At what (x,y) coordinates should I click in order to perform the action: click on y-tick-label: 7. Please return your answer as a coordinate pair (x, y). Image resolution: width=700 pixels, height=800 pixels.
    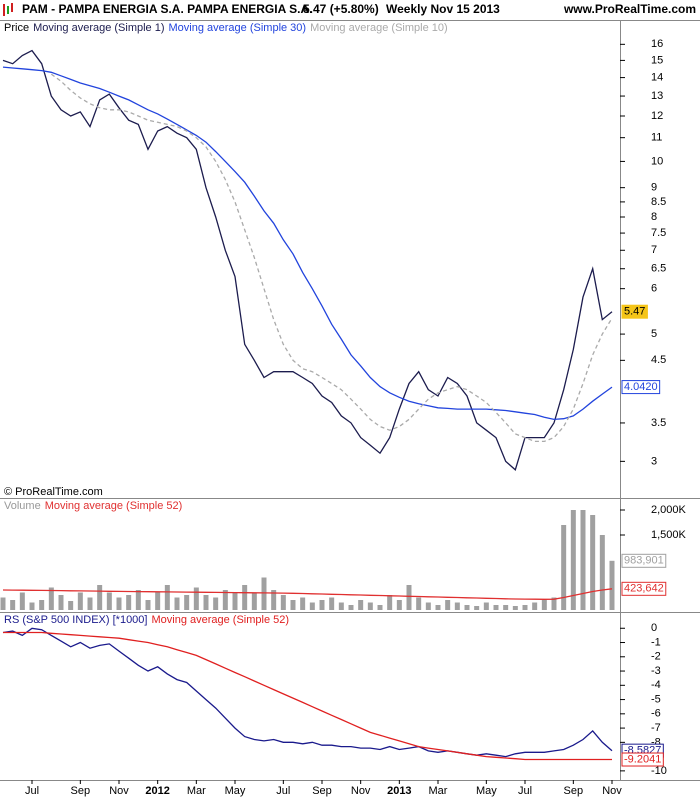
    Looking at the image, I should click on (654, 250).